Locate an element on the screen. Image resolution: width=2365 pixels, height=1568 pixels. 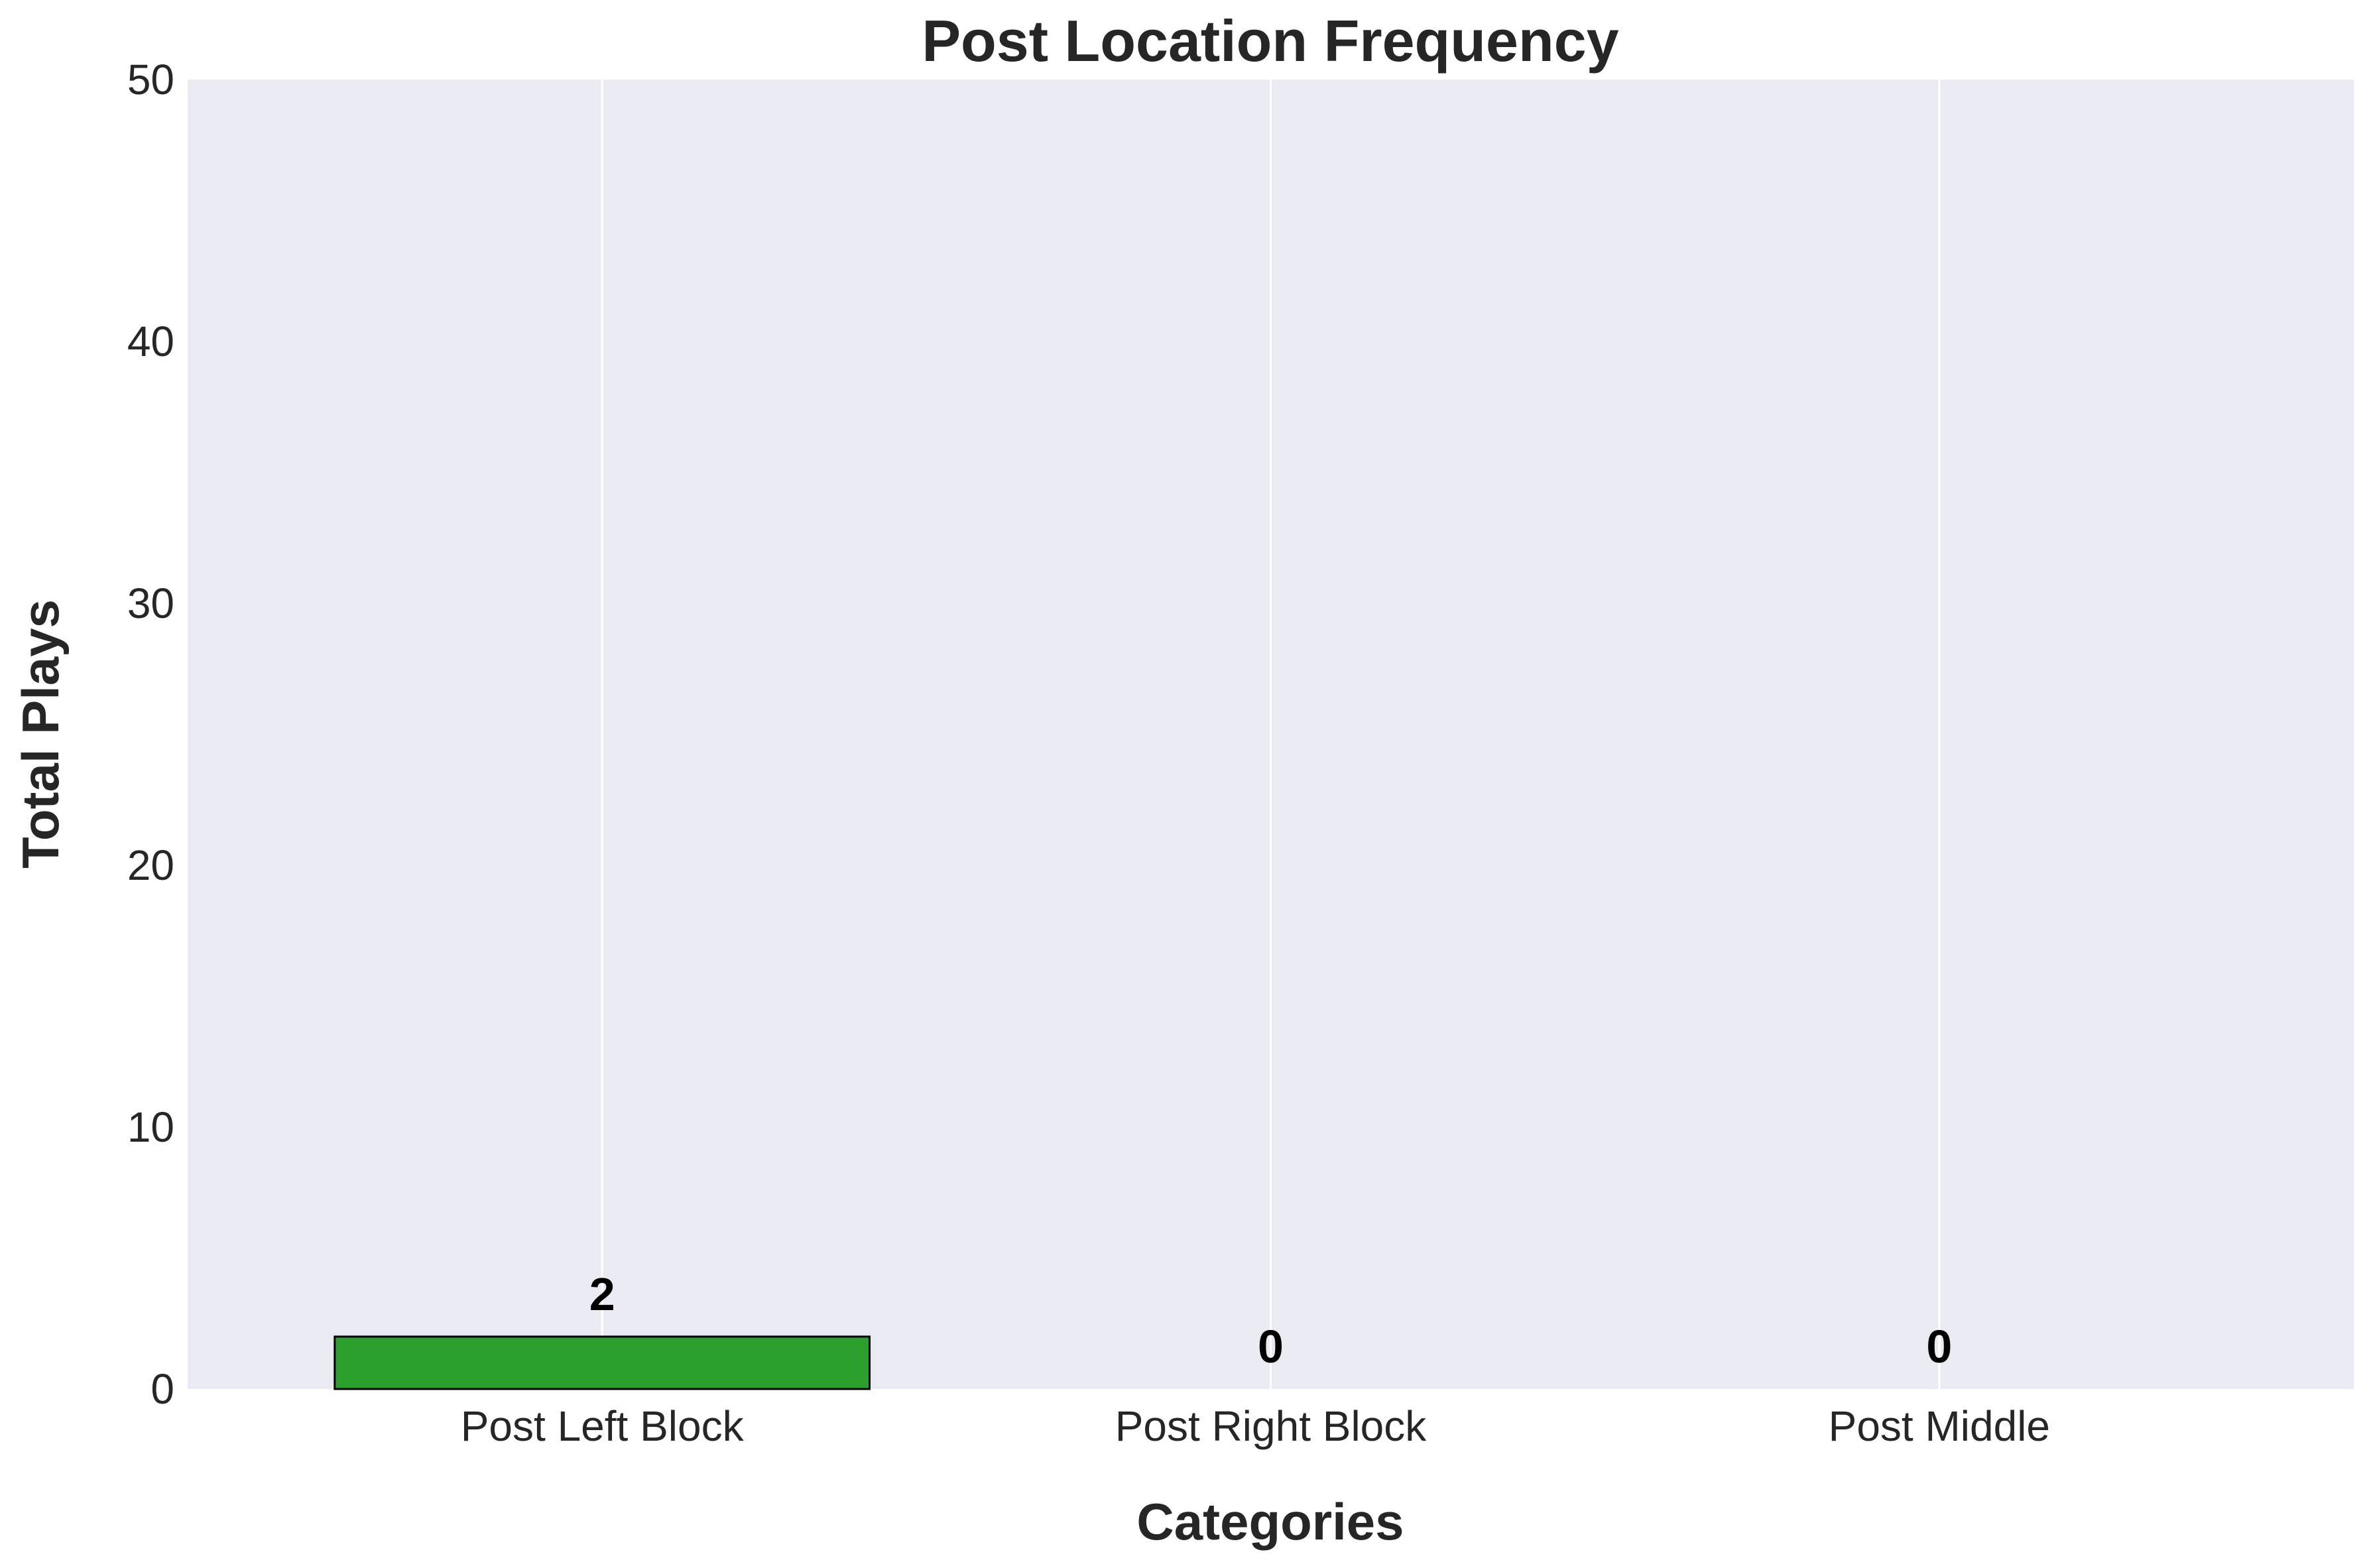
x-axis-label: Categories is located at coordinates (1270, 1521).